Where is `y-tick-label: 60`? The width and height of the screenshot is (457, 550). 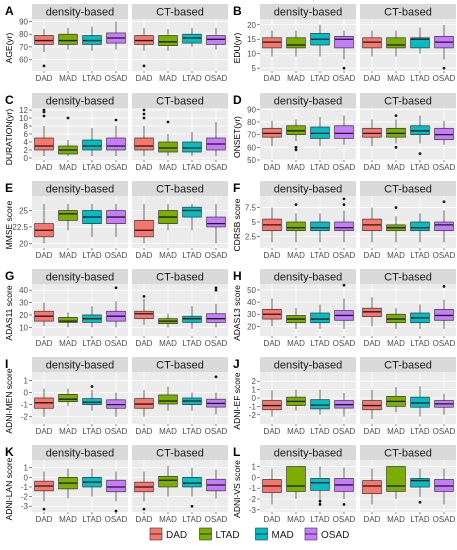
y-tick-label: 60 is located at coordinates (23, 60).